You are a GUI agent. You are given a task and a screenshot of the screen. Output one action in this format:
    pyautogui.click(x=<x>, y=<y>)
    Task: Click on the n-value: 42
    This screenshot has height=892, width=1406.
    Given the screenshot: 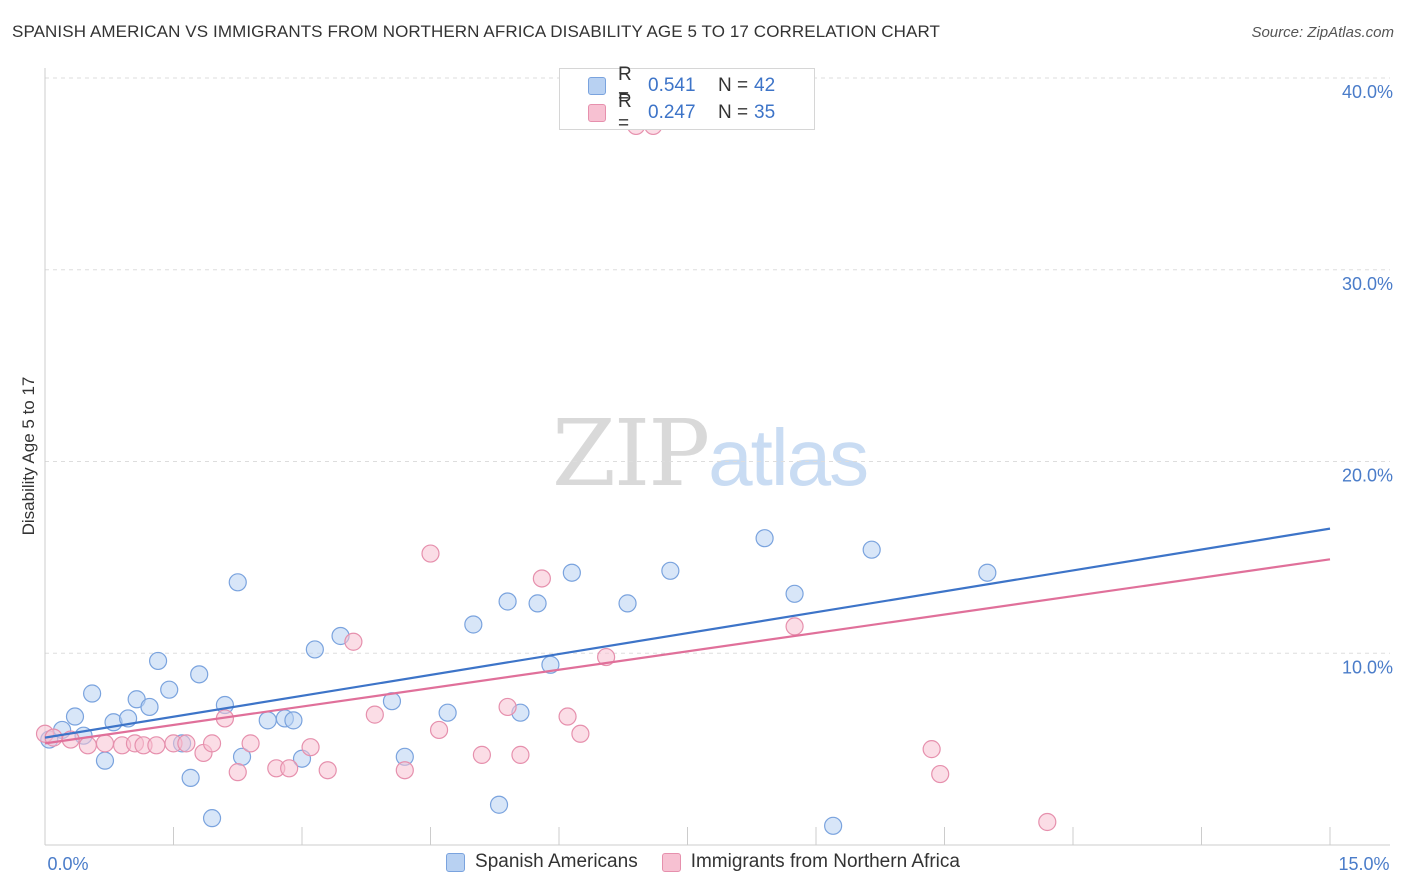 What is the action you would take?
    pyautogui.click(x=765, y=85)
    